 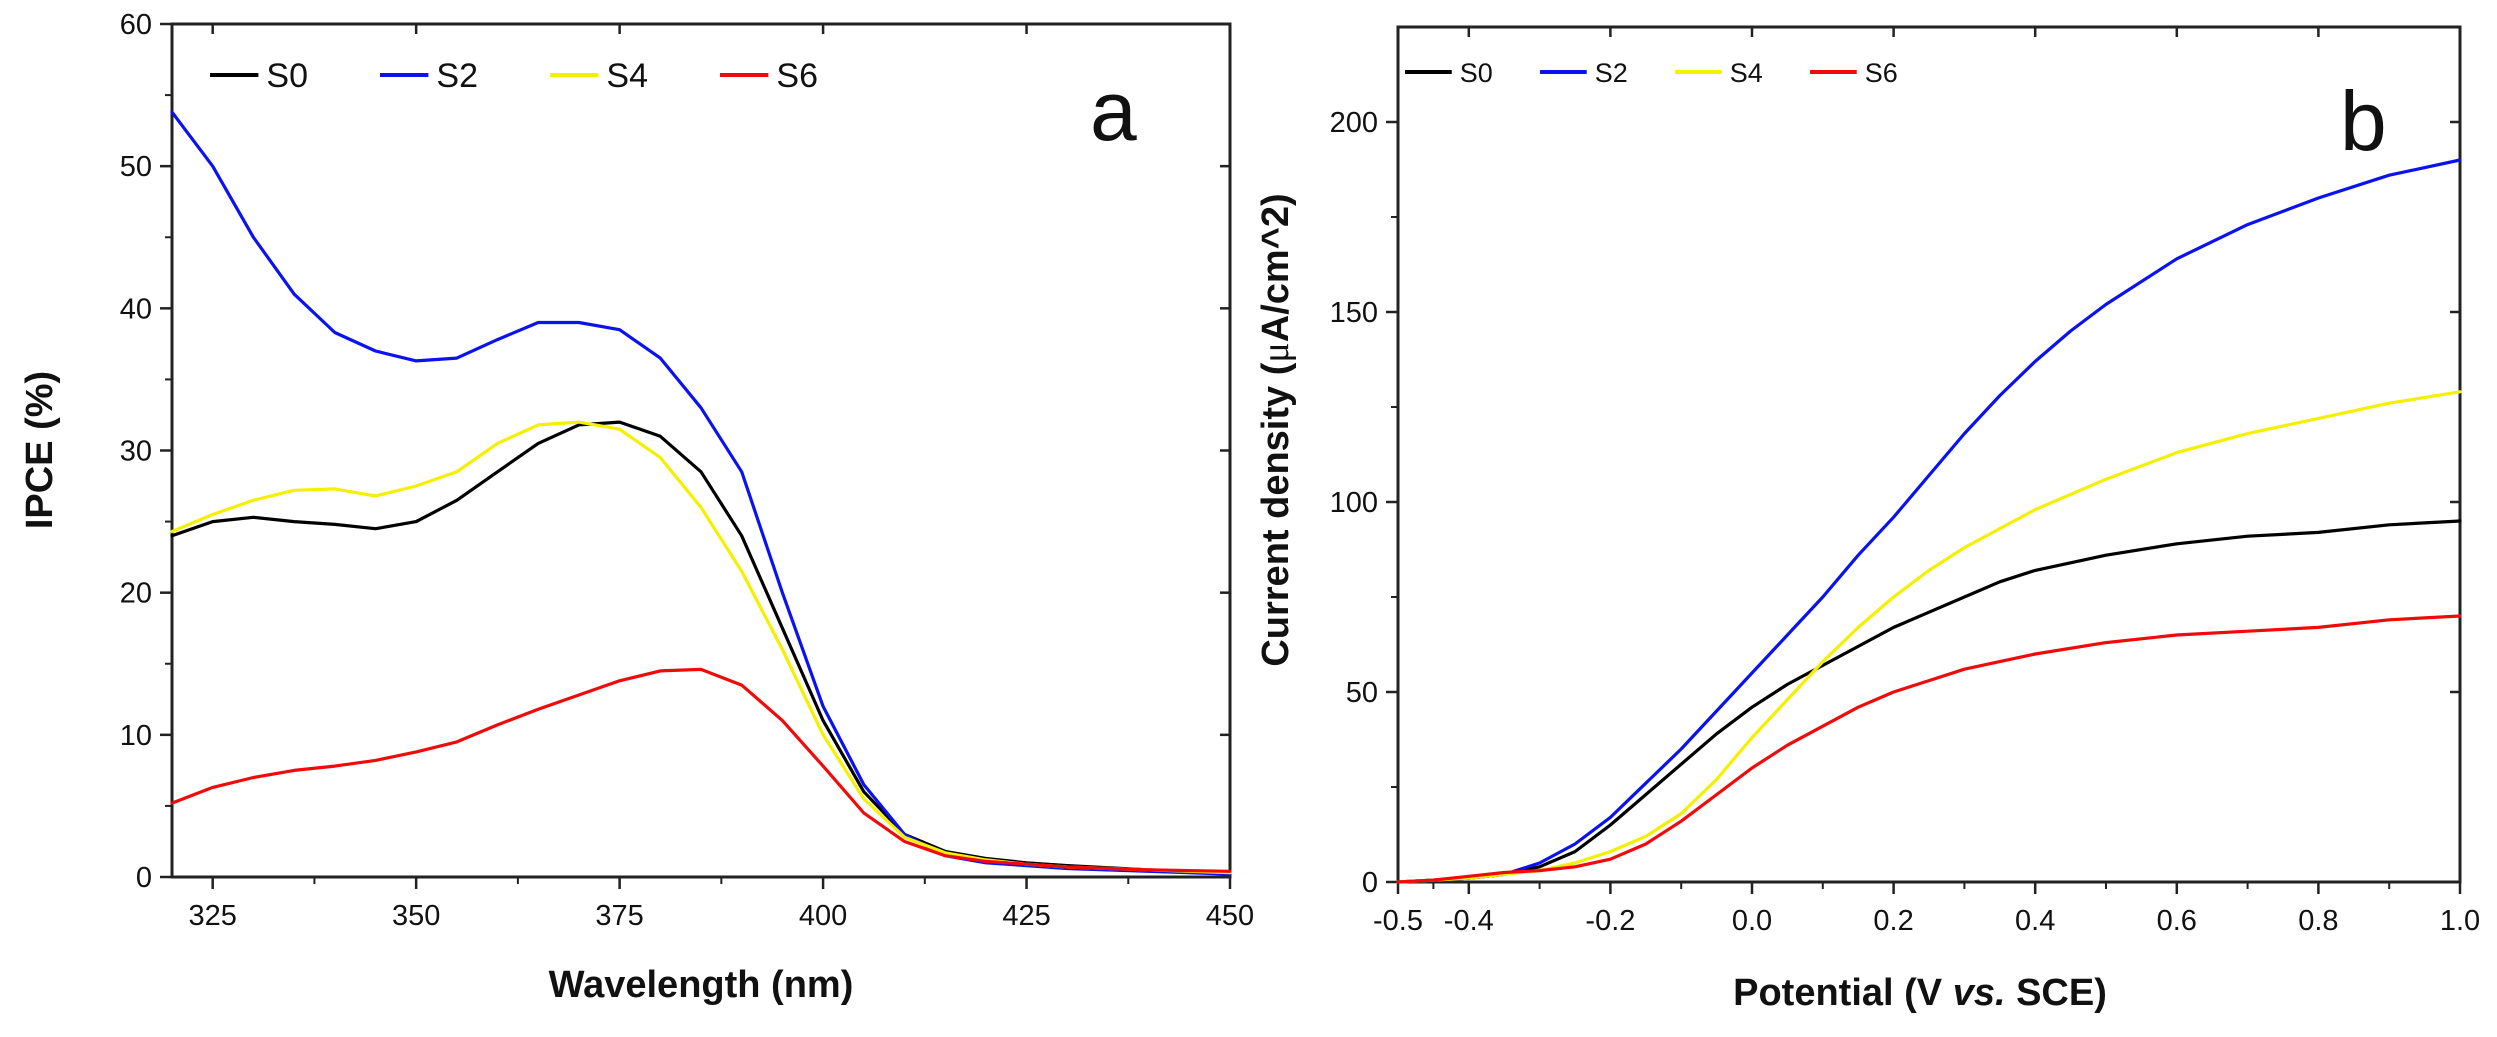 What do you see at coordinates (2035, 921) in the screenshot?
I see `x-tick-label: 0.4` at bounding box center [2035, 921].